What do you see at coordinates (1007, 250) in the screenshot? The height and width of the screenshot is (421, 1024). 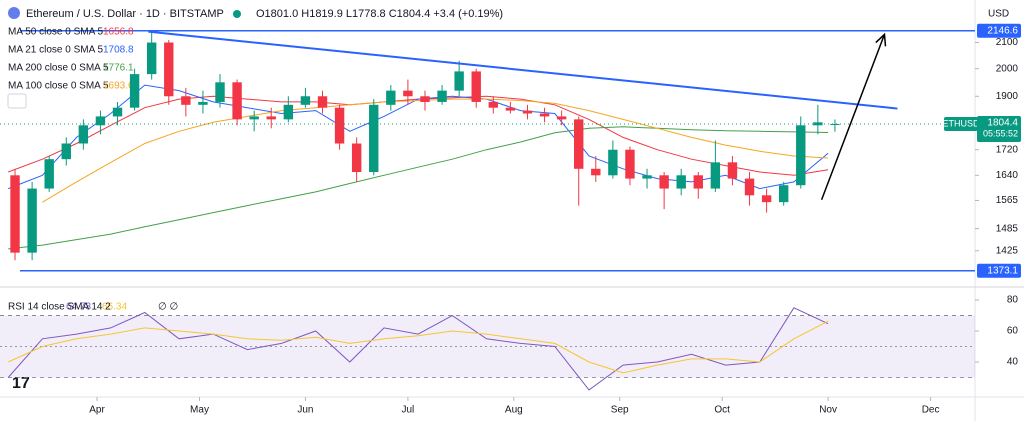 I see `y-tick-label: 1425` at bounding box center [1007, 250].